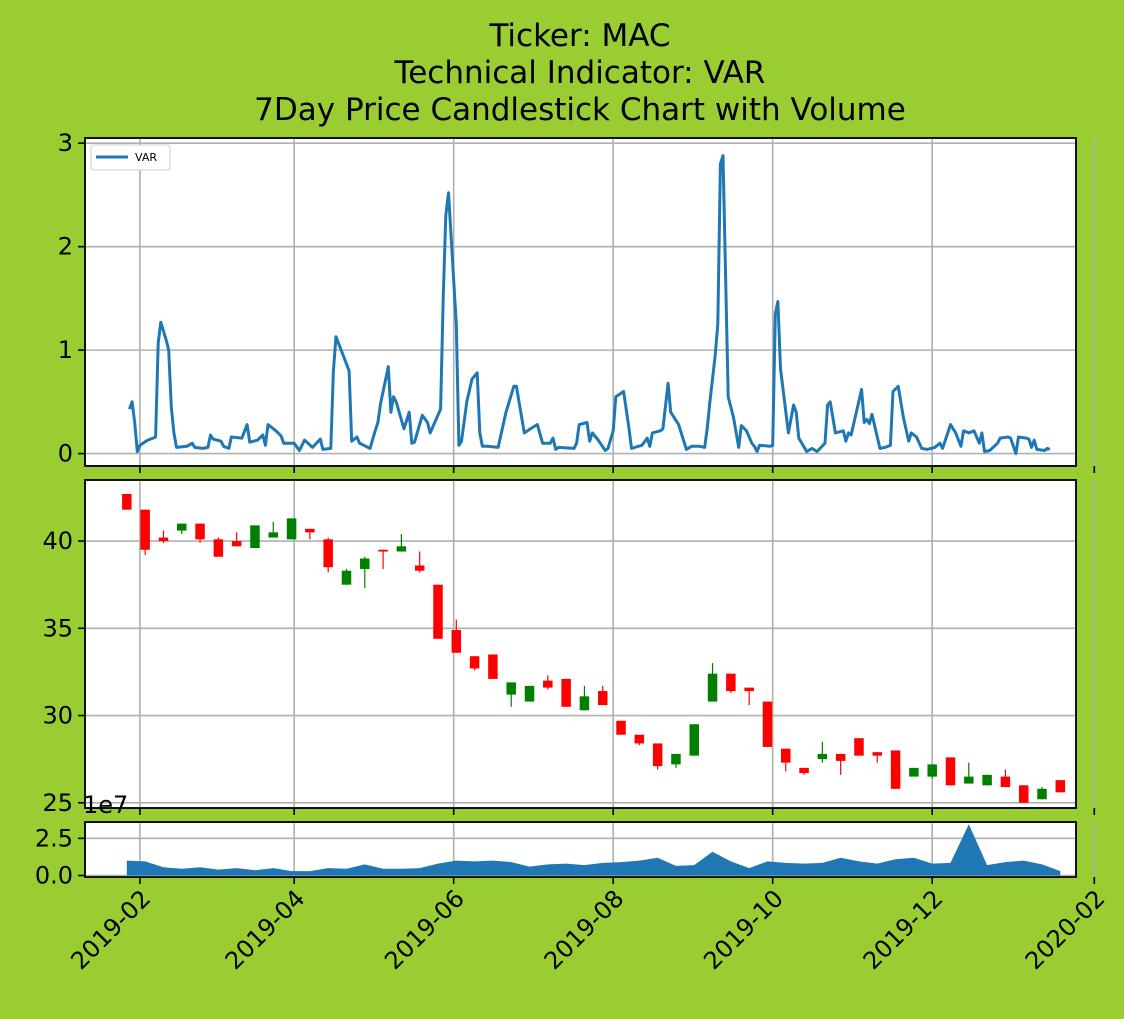 This screenshot has width=1124, height=1019. Describe the element at coordinates (65, 143) in the screenshot. I see `y-tick-label: 3` at that location.